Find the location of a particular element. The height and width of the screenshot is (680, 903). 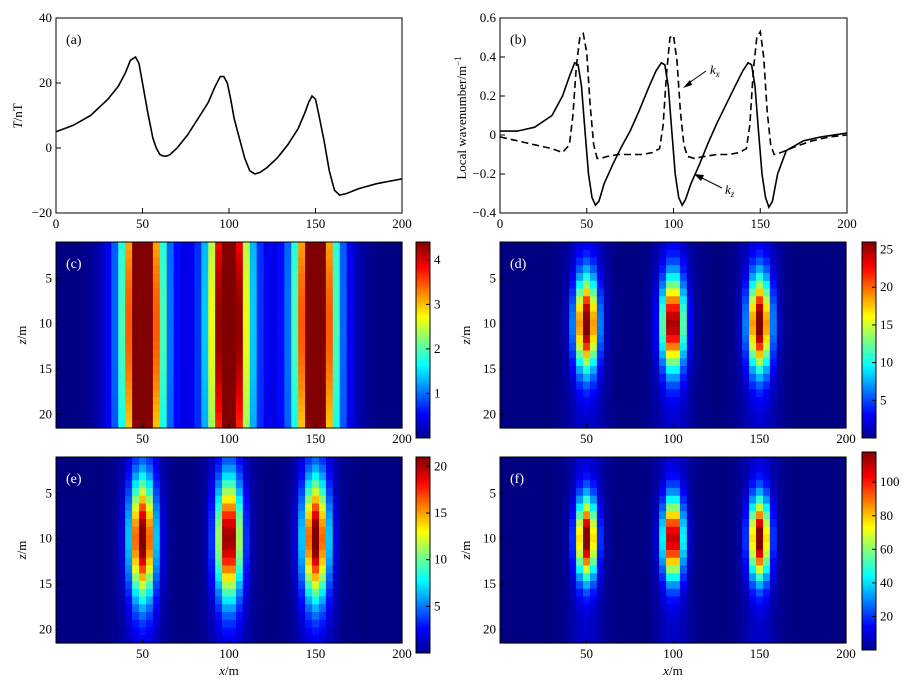

panel-d-colorbar-tick-label: 5 is located at coordinates (883, 399).